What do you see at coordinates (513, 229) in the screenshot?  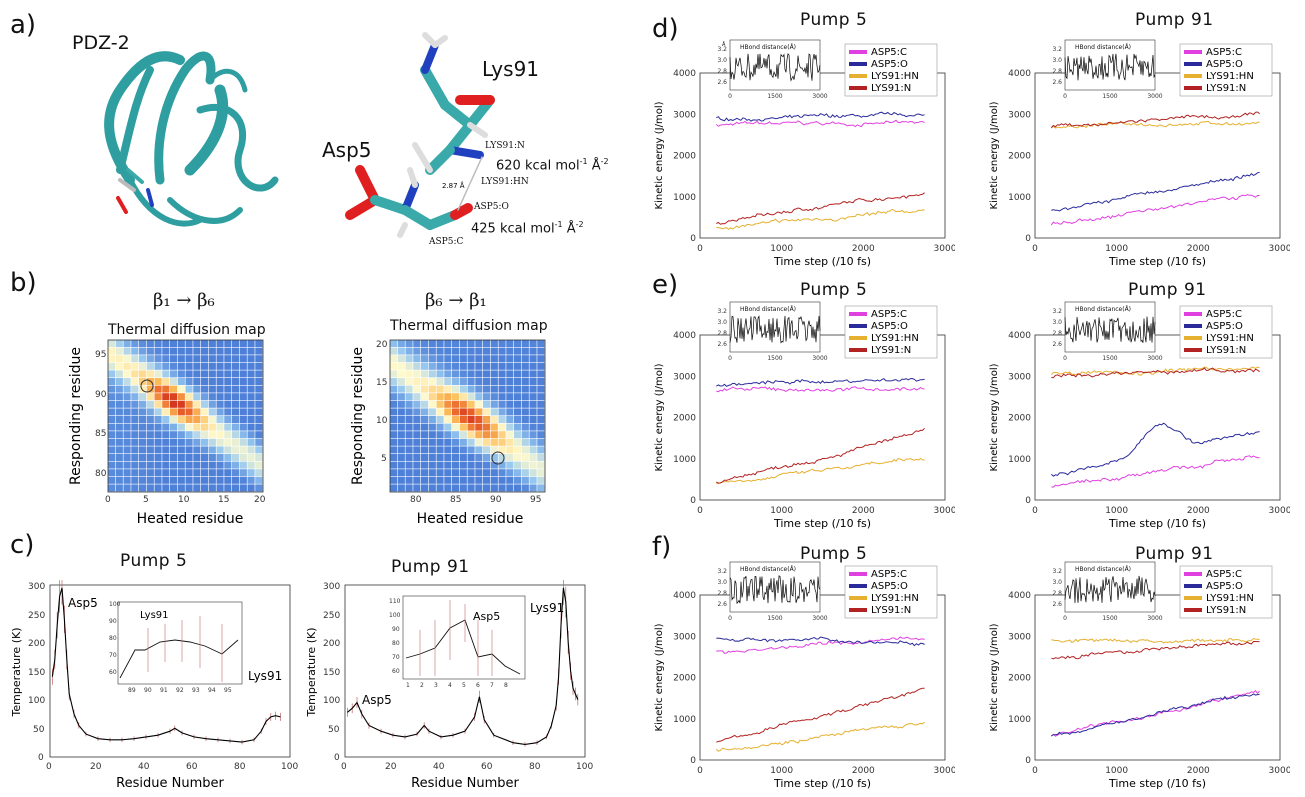 I see `spring-constant-2-value: 425 kcal mol` at bounding box center [513, 229].